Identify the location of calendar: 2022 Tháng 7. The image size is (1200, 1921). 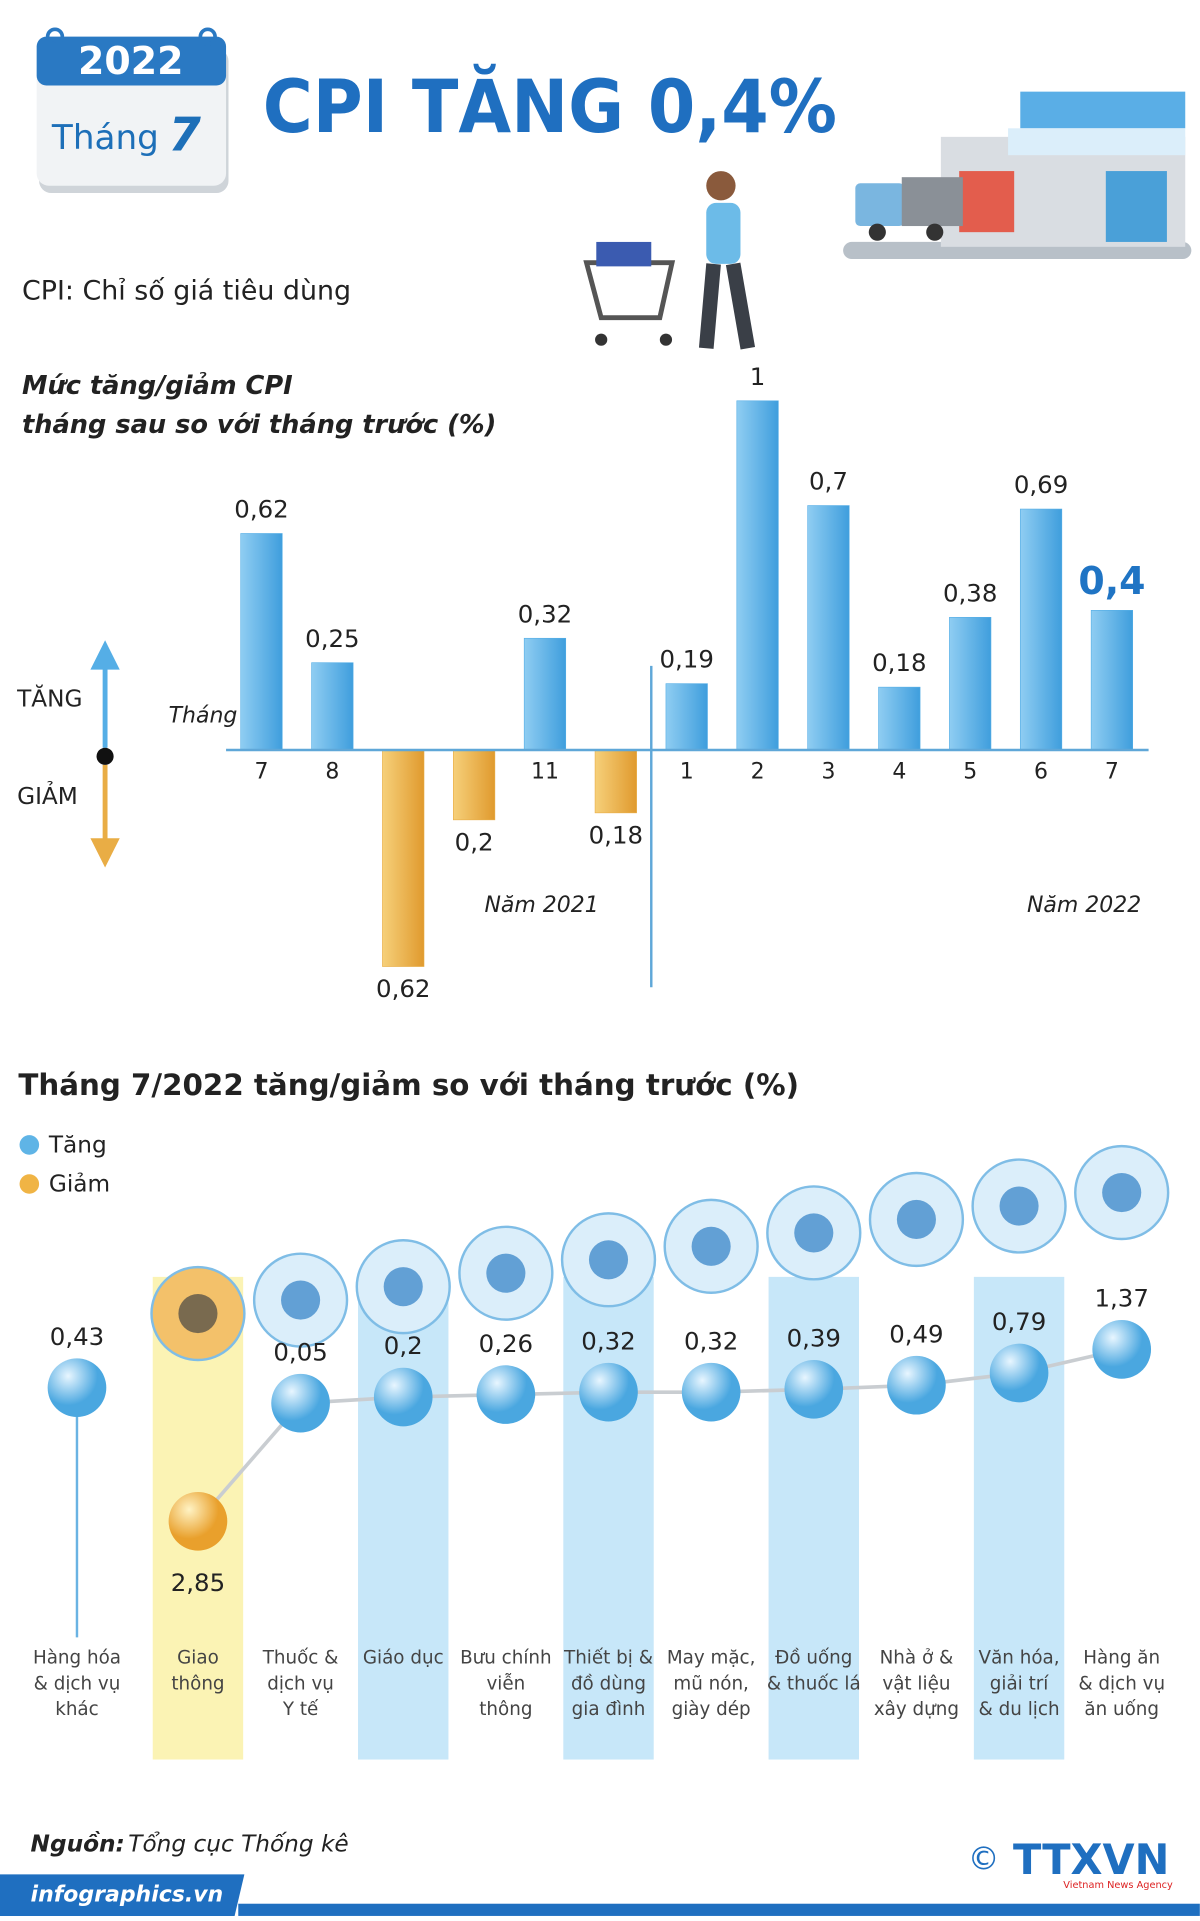
(132, 110).